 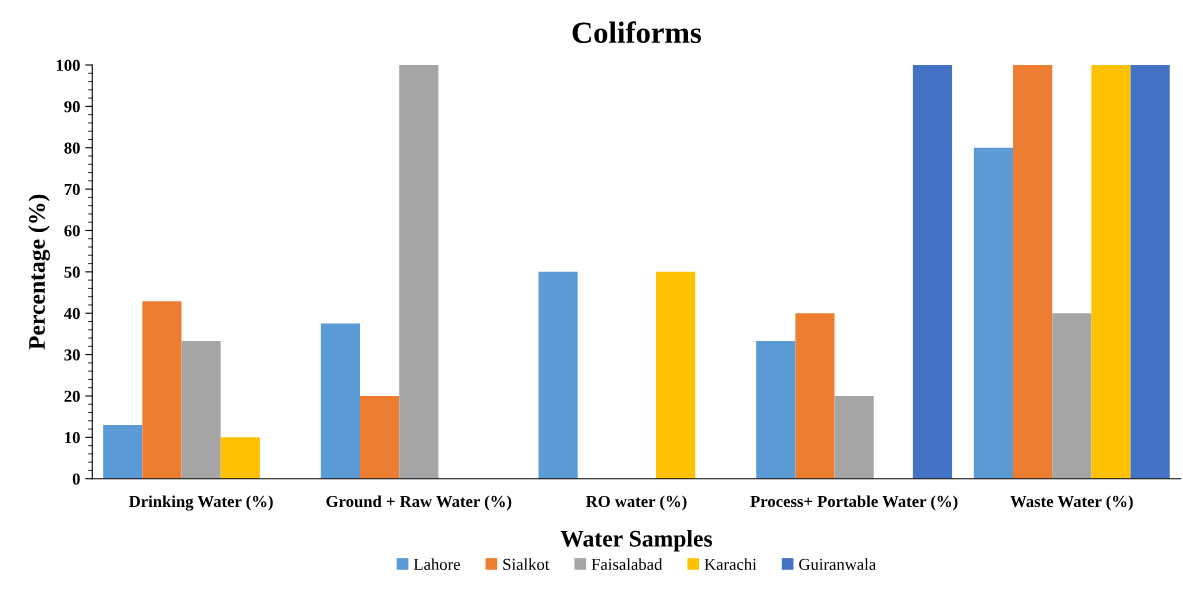 What do you see at coordinates (637, 32) in the screenshot?
I see `chart-title: Coliforms` at bounding box center [637, 32].